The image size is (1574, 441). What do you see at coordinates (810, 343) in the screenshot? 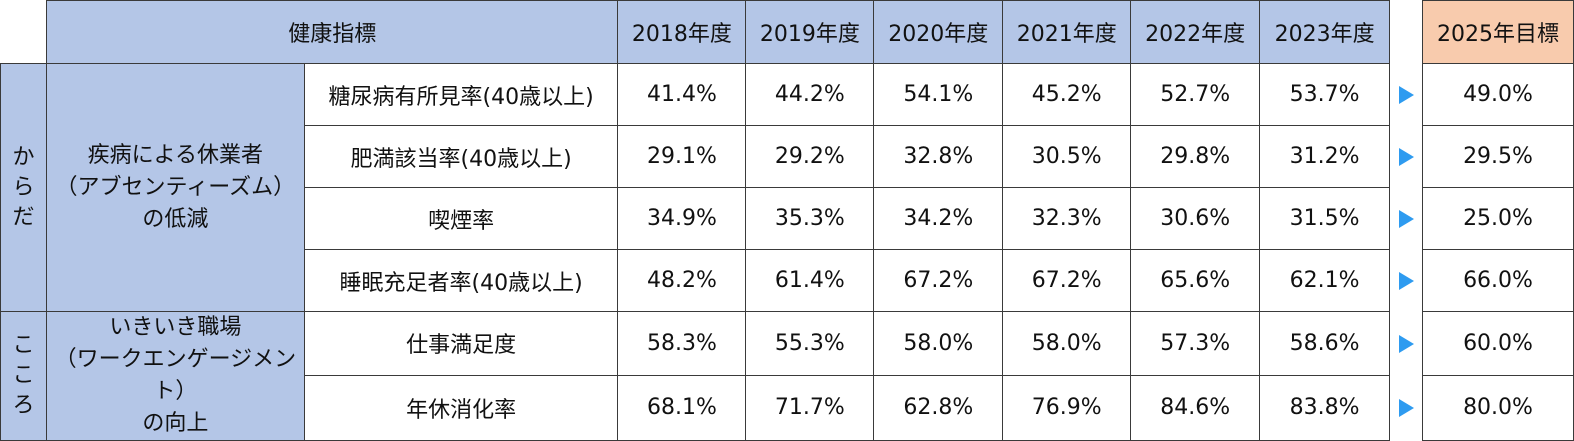
I see `value-cell: 55.3%` at bounding box center [810, 343].